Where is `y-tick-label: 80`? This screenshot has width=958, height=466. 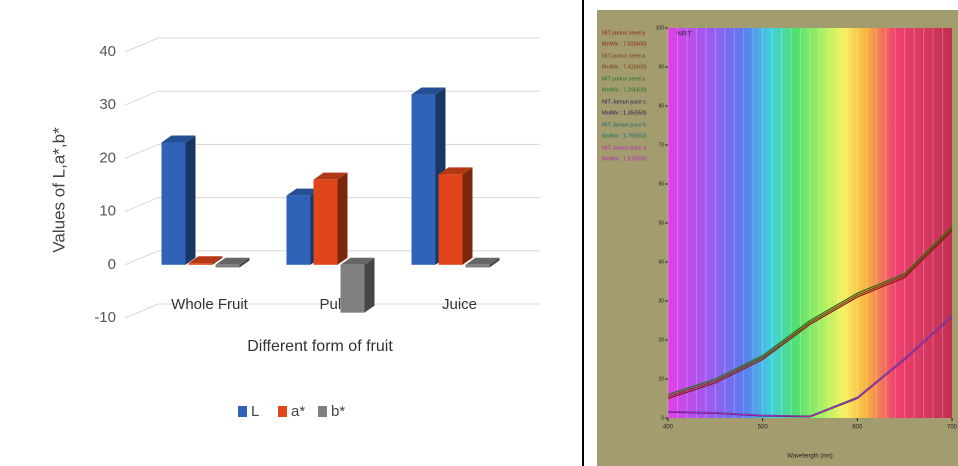
y-tick-label: 80 is located at coordinates (661, 106).